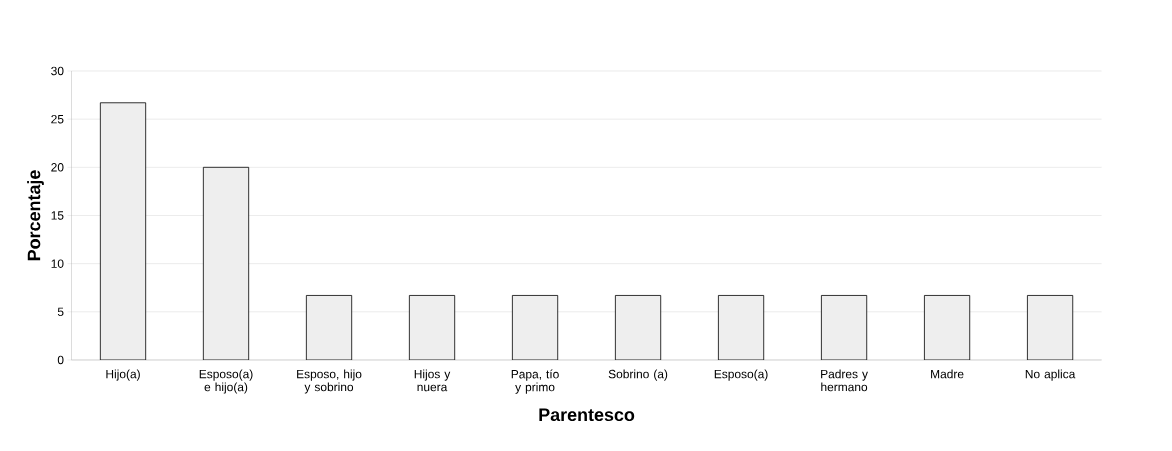 The image size is (1172, 451). I want to click on y-axis-title: Porcentaje, so click(35, 215).